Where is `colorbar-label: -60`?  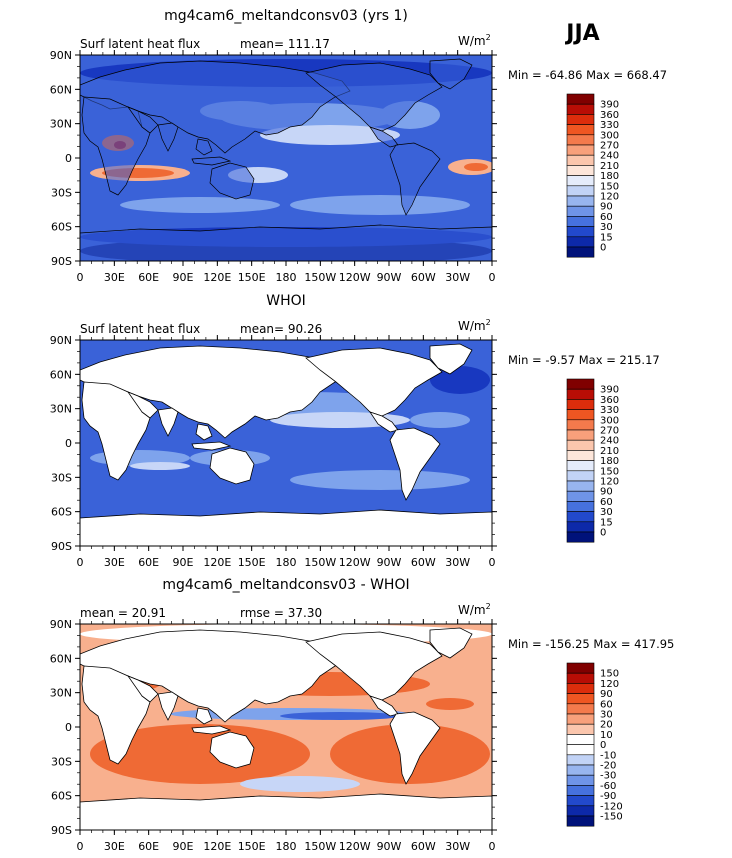 colorbar-label: -60 is located at coordinates (608, 786).